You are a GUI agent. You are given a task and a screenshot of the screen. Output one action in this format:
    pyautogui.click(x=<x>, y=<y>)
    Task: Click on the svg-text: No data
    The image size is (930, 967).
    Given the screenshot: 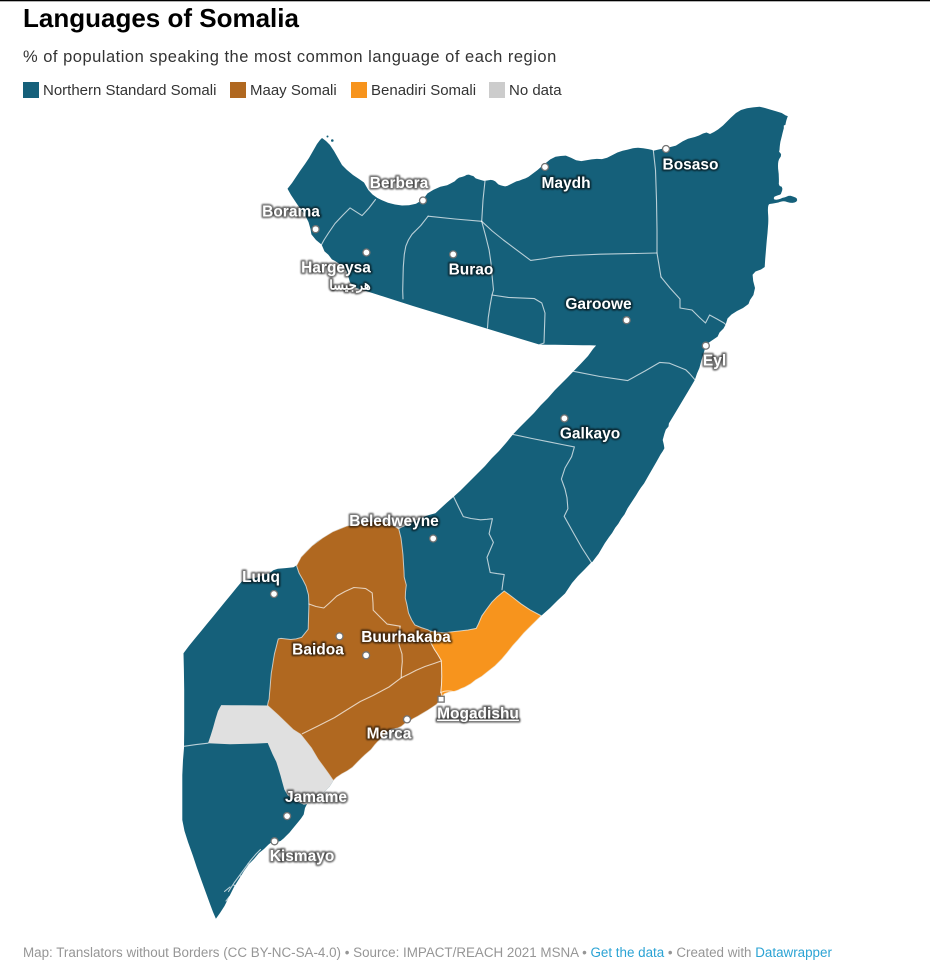 What is the action you would take?
    pyautogui.click(x=535, y=90)
    